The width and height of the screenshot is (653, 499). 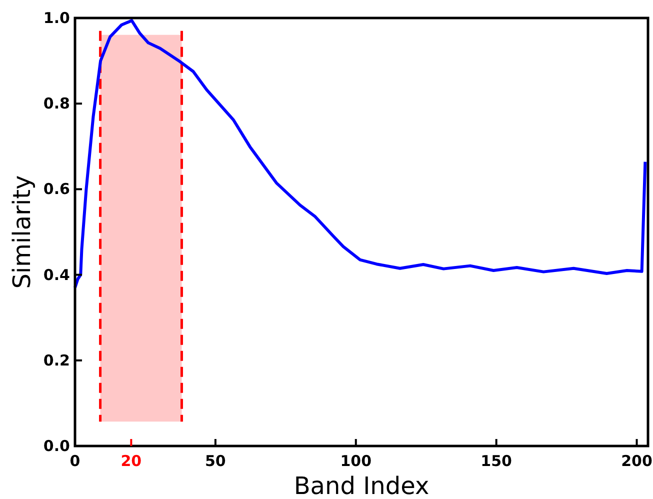 What do you see at coordinates (215, 461) in the screenshot?
I see `x-tick-label: 50` at bounding box center [215, 461].